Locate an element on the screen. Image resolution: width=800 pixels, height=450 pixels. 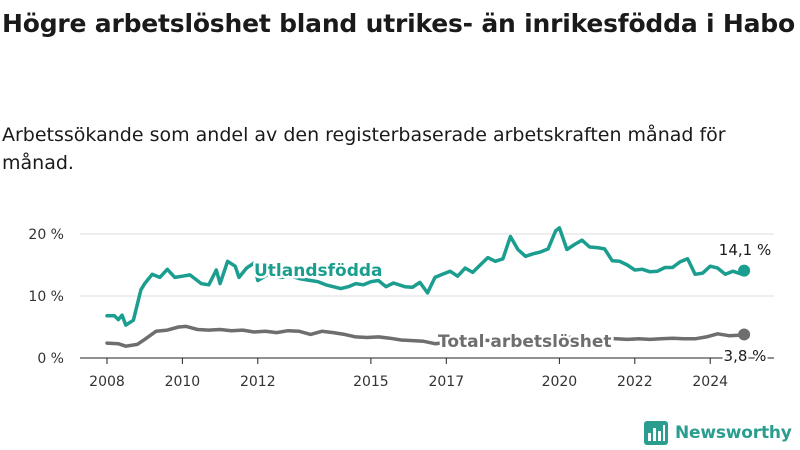
x-tick-label: 2024 is located at coordinates (710, 382).